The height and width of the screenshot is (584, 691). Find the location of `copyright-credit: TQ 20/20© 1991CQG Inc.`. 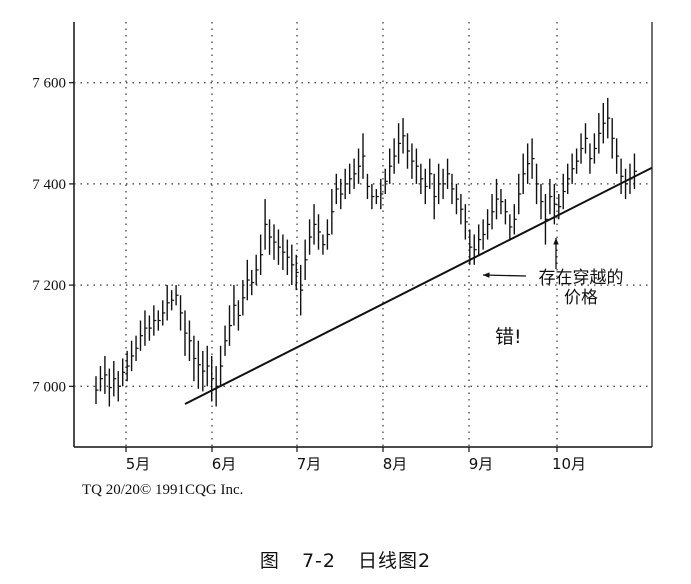

copyright-credit: TQ 20/20© 1991CQG Inc. is located at coordinates (163, 490).